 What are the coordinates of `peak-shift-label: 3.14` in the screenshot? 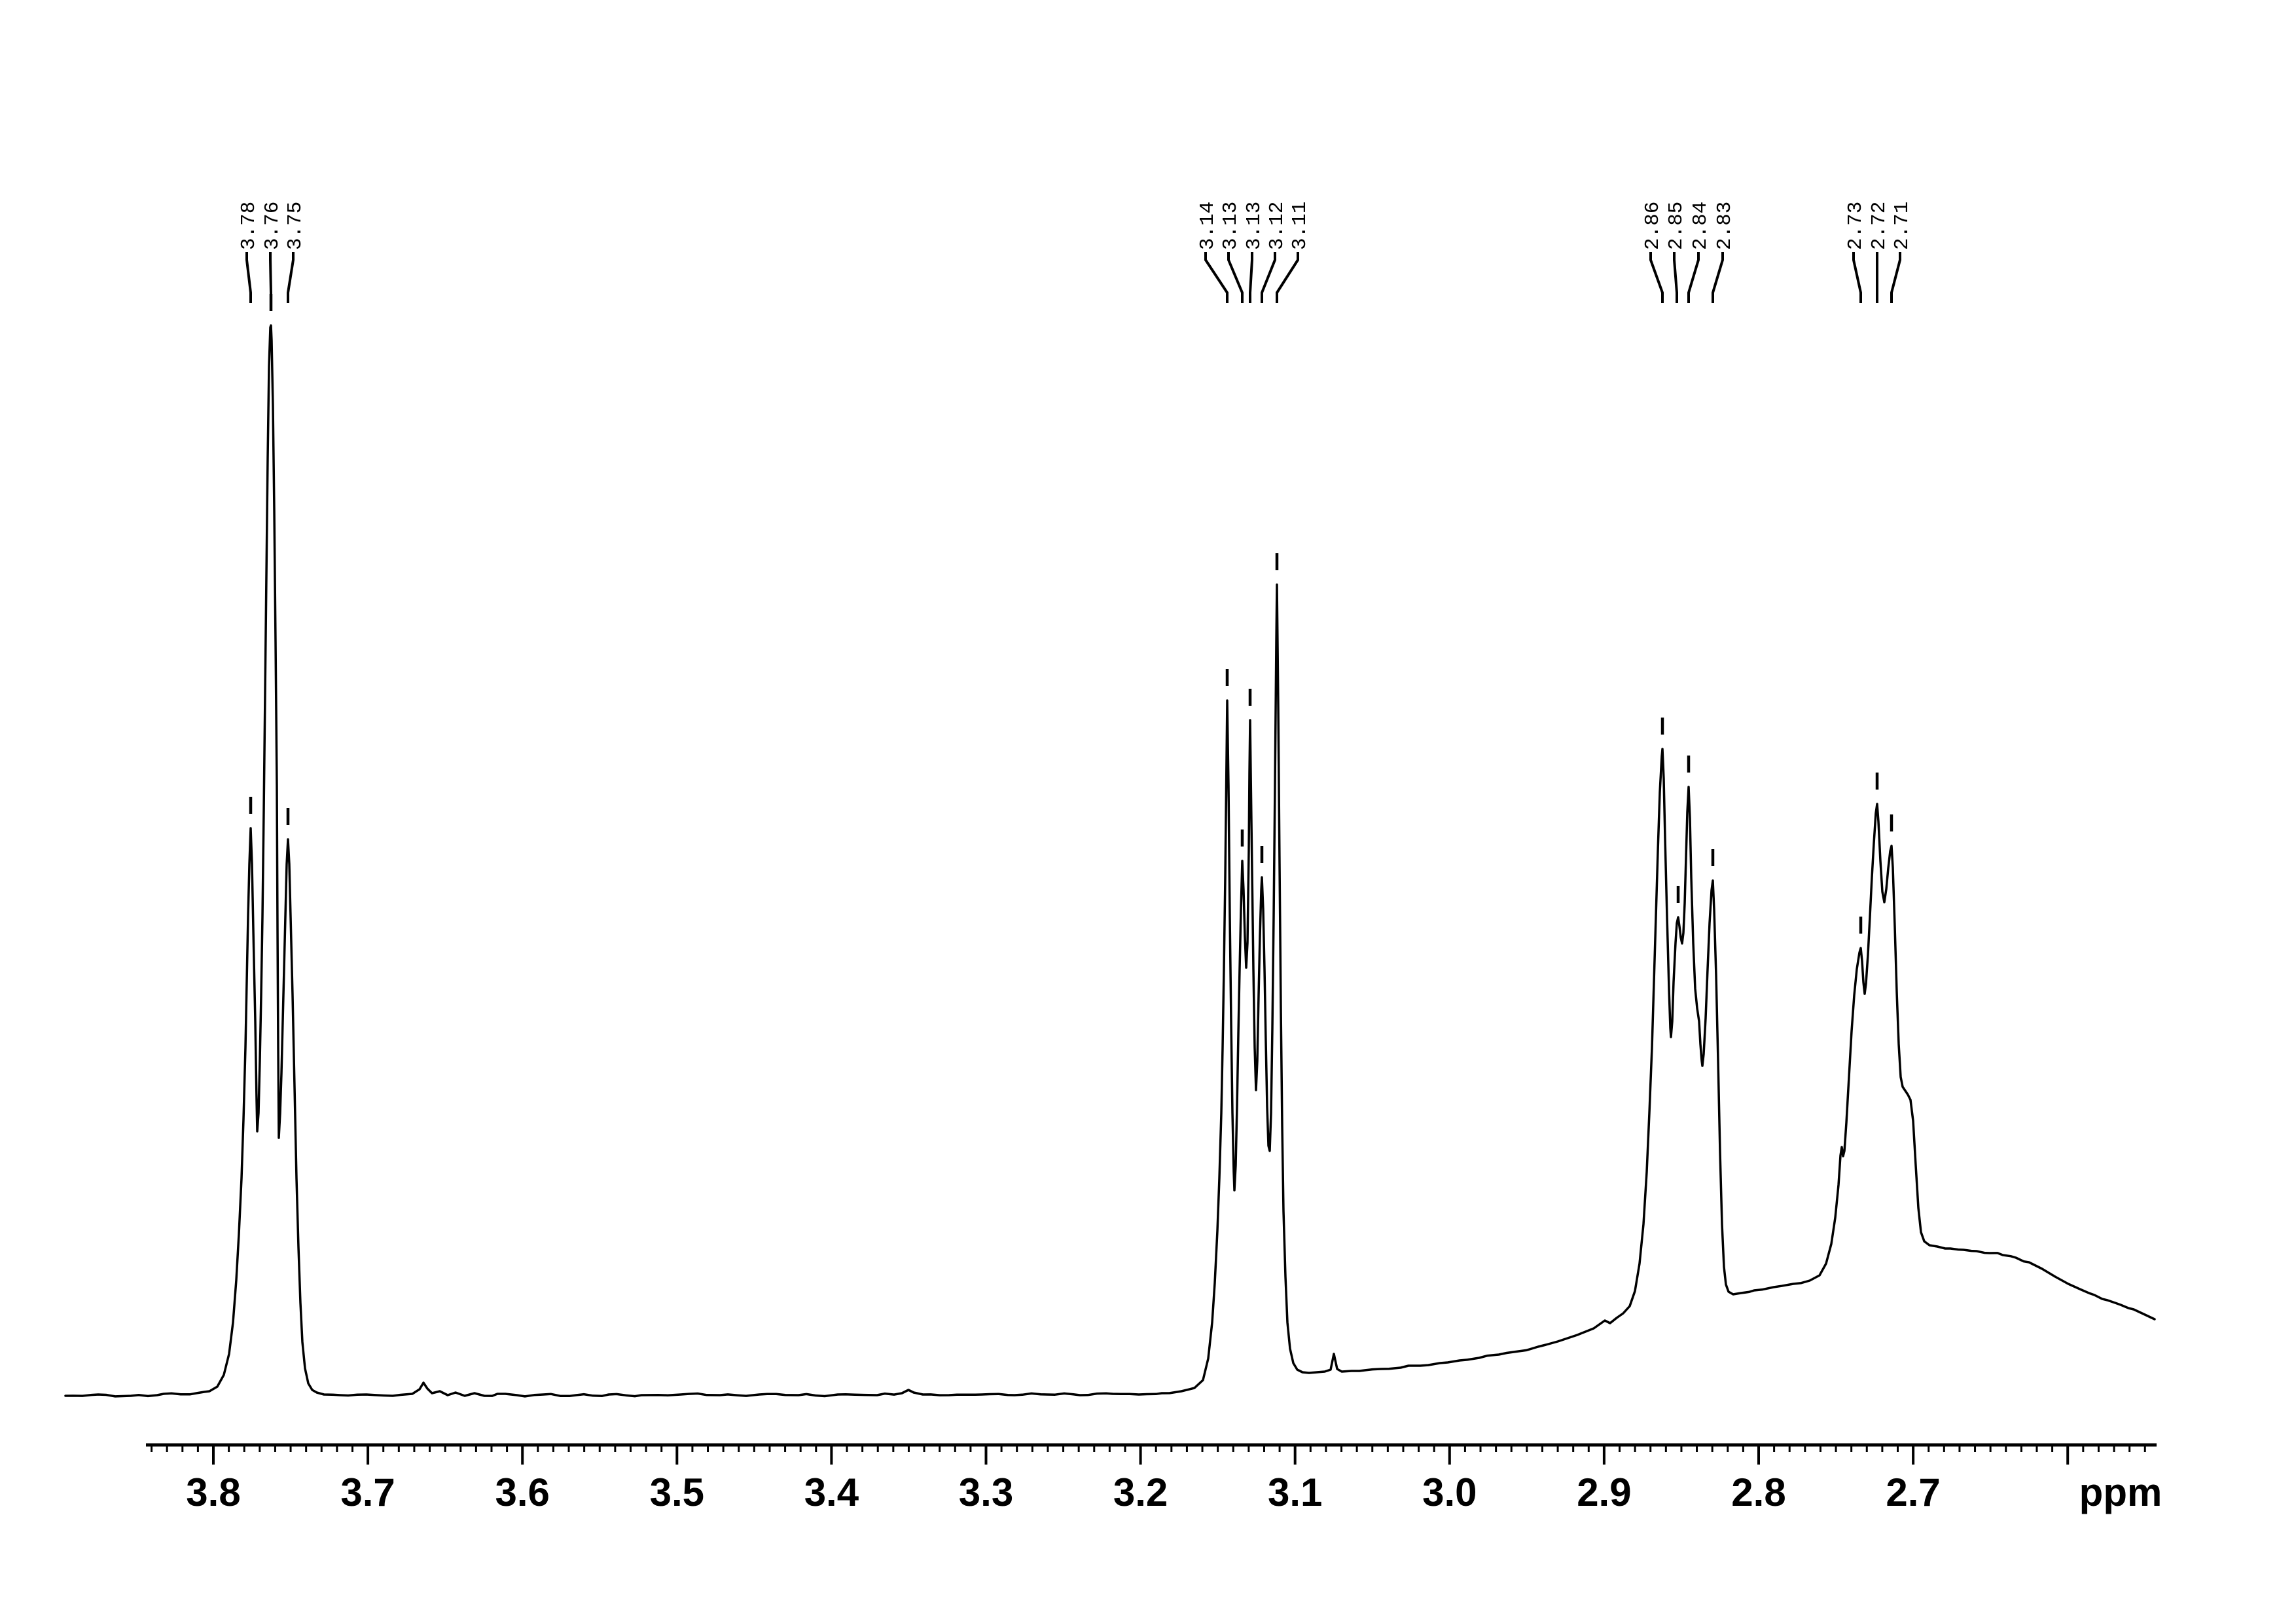 It's located at (1207, 226).